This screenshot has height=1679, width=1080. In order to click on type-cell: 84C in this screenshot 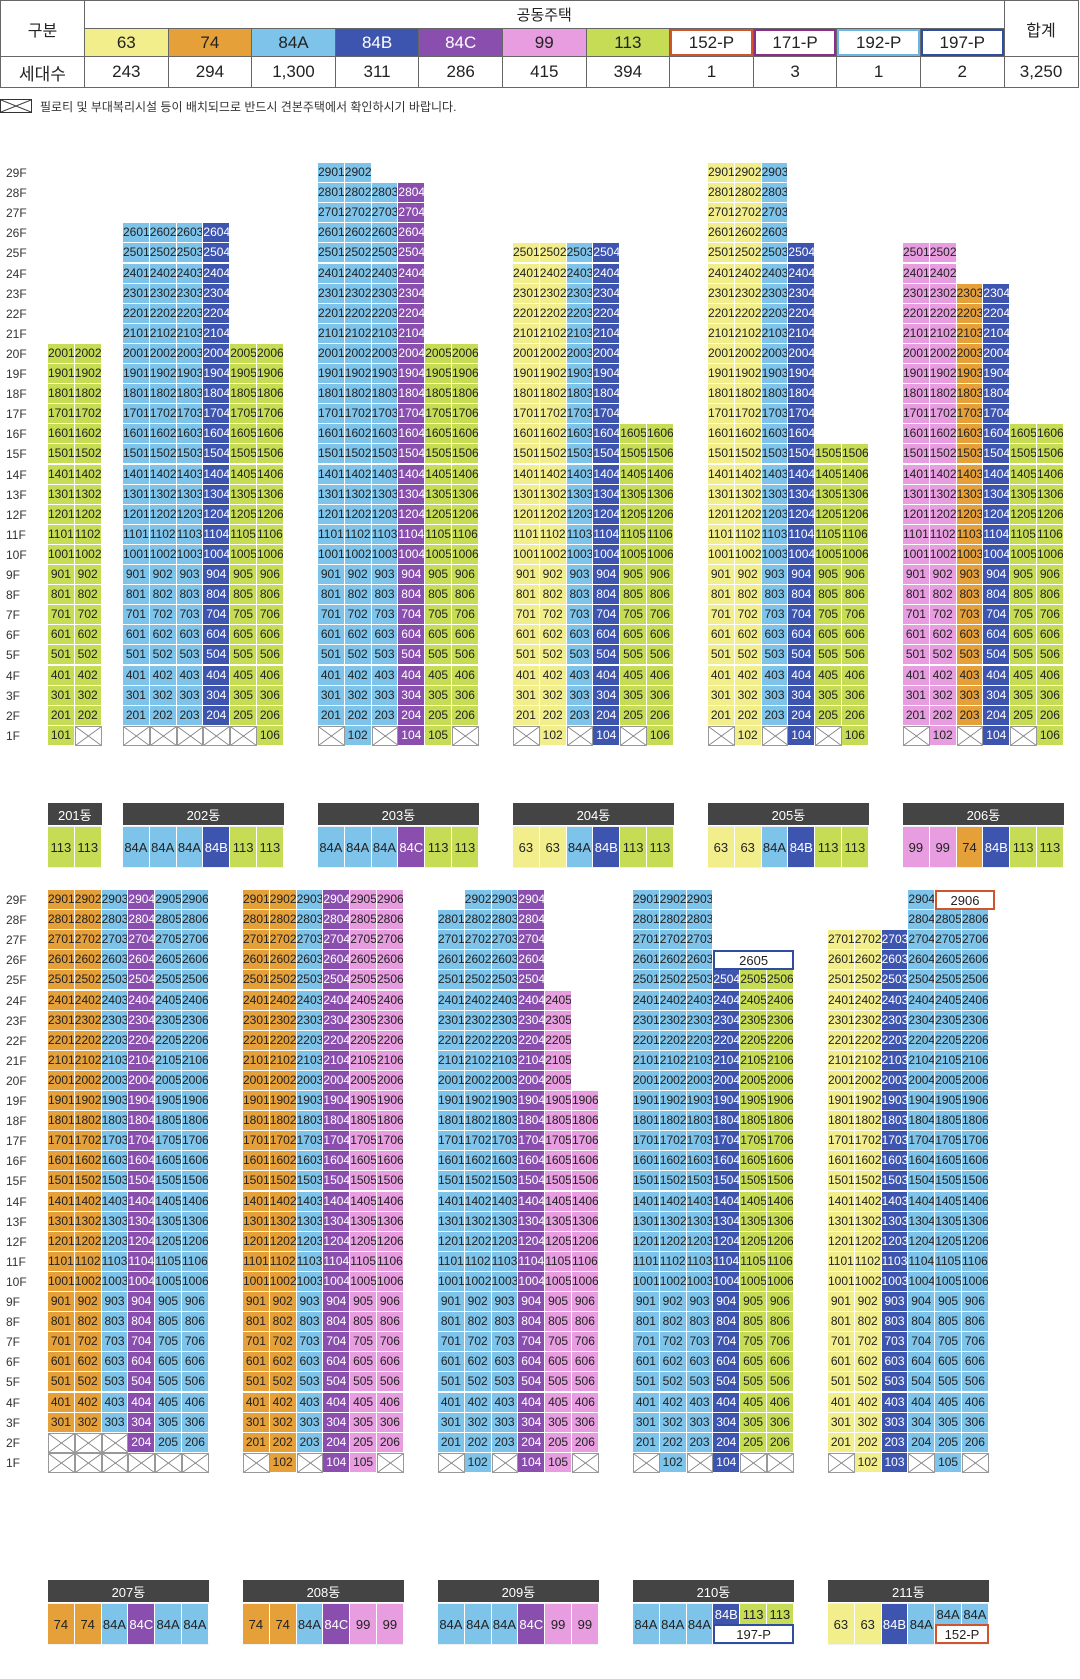, I will do `click(532, 1624)`.